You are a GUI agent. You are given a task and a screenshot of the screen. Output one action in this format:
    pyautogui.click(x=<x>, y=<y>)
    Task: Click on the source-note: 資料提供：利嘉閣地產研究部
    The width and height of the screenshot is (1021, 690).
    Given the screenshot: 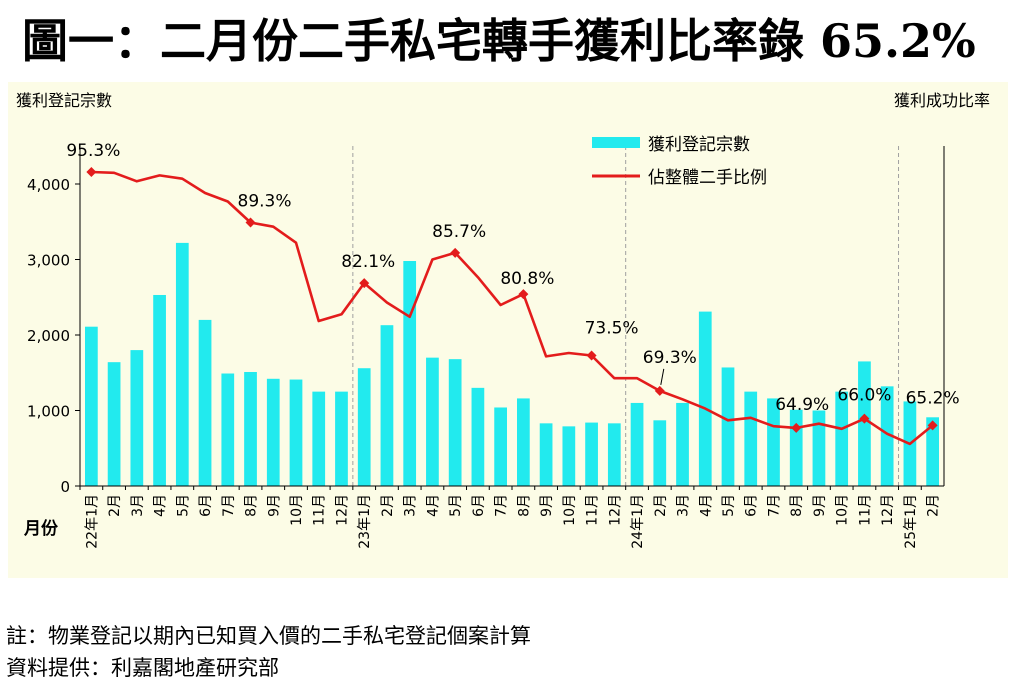 What is the action you would take?
    pyautogui.click(x=142, y=668)
    